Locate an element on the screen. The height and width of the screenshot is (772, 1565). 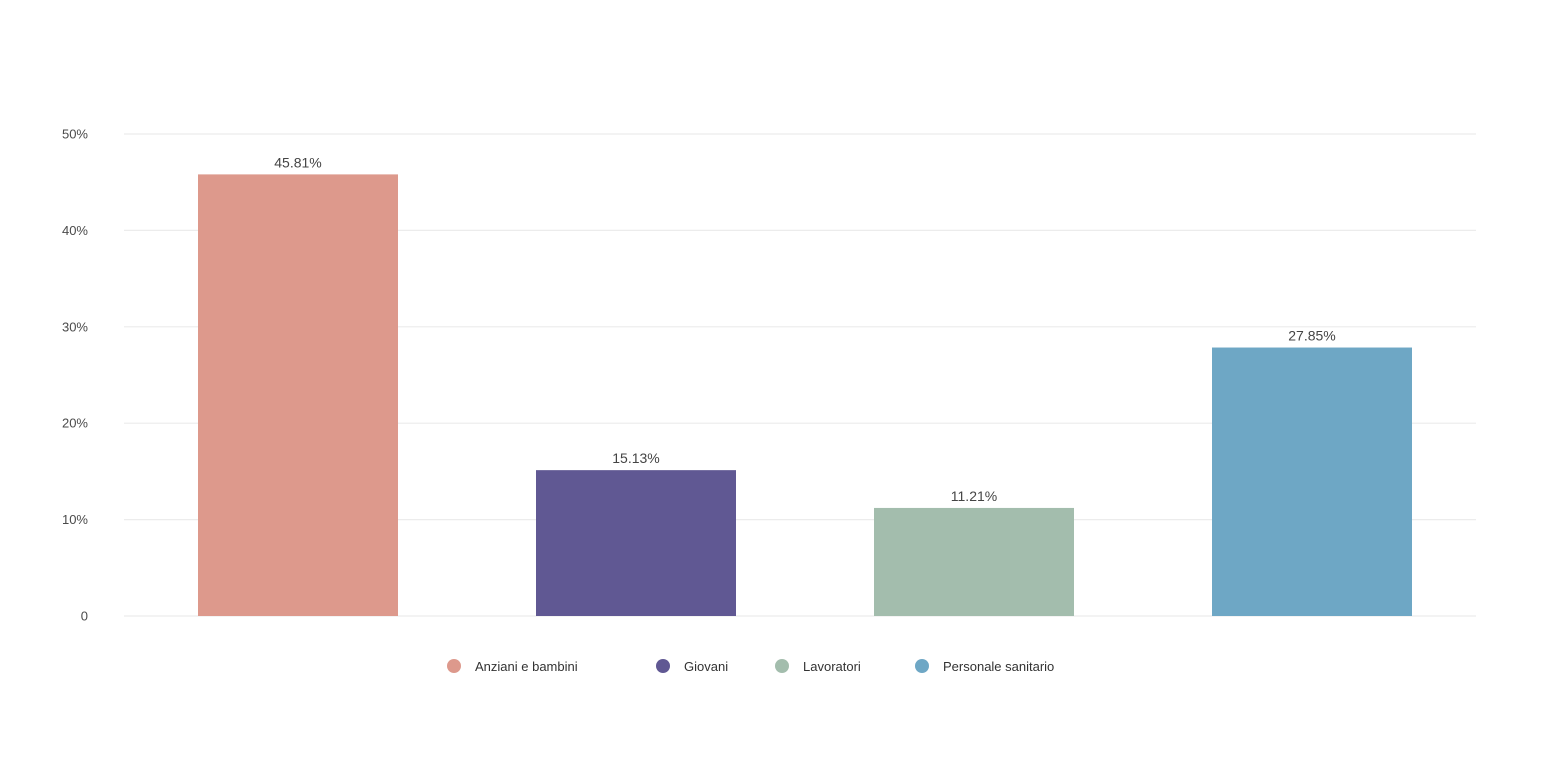
legend-label: Lavoratori is located at coordinates (832, 666).